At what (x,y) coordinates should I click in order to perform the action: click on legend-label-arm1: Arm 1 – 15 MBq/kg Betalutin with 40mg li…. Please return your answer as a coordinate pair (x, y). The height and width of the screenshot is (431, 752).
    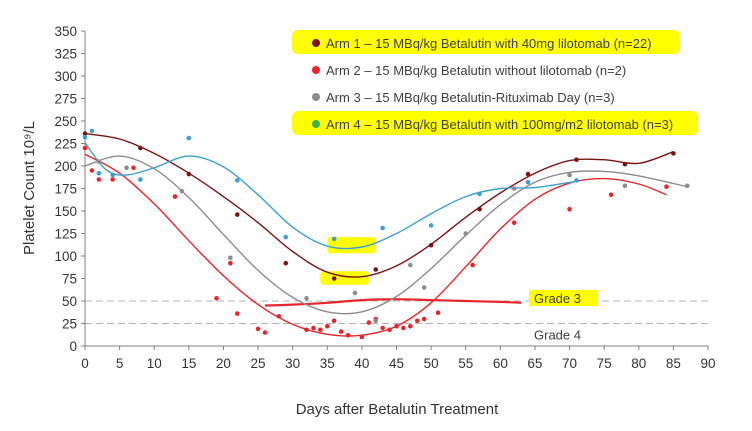
    Looking at the image, I should click on (489, 43).